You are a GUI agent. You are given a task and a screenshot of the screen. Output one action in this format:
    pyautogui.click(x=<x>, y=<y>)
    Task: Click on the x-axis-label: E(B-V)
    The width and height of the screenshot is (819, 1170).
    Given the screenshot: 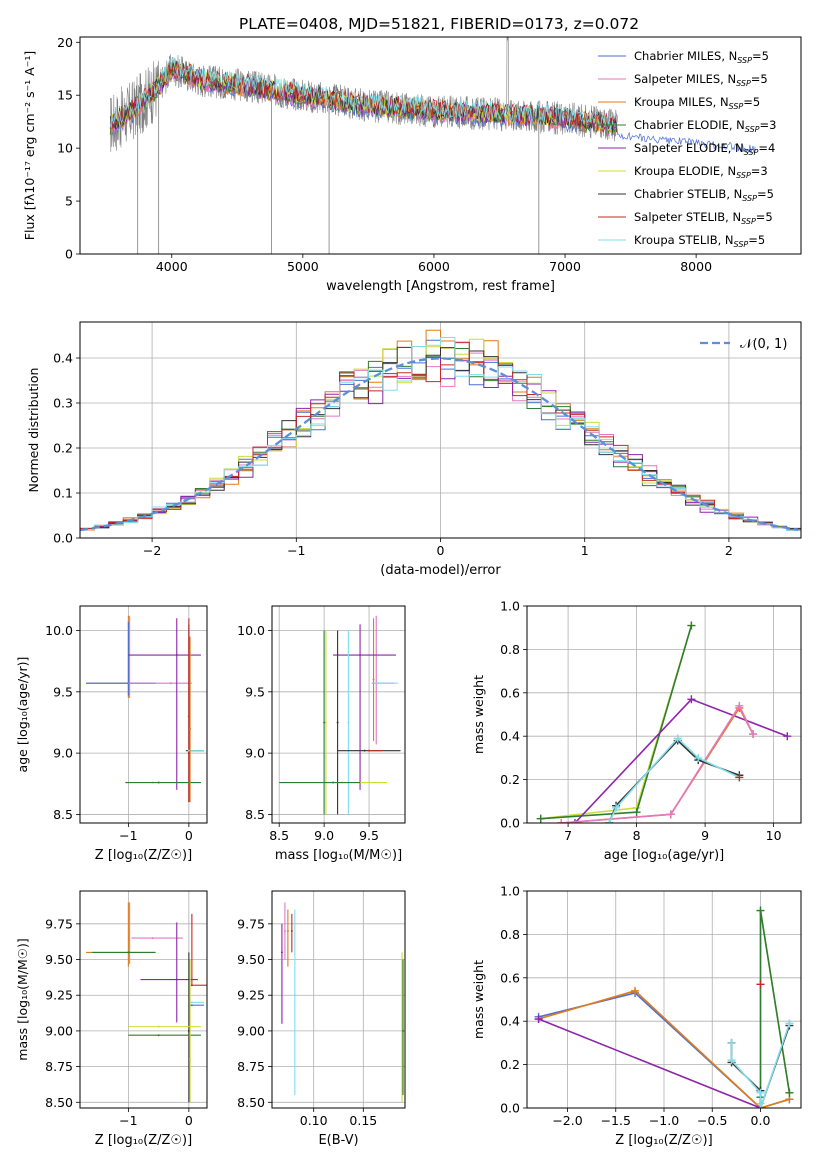 What is the action you would take?
    pyautogui.click(x=338, y=1140)
    